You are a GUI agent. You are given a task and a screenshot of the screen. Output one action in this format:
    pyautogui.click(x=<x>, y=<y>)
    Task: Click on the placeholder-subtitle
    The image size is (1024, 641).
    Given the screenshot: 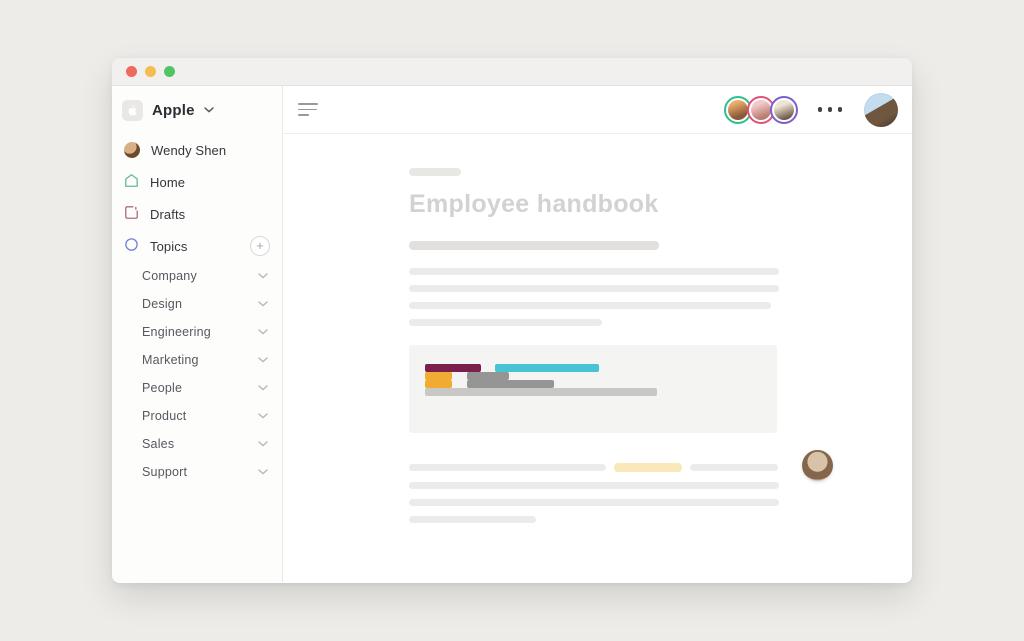 What is the action you would take?
    pyautogui.click(x=534, y=245)
    